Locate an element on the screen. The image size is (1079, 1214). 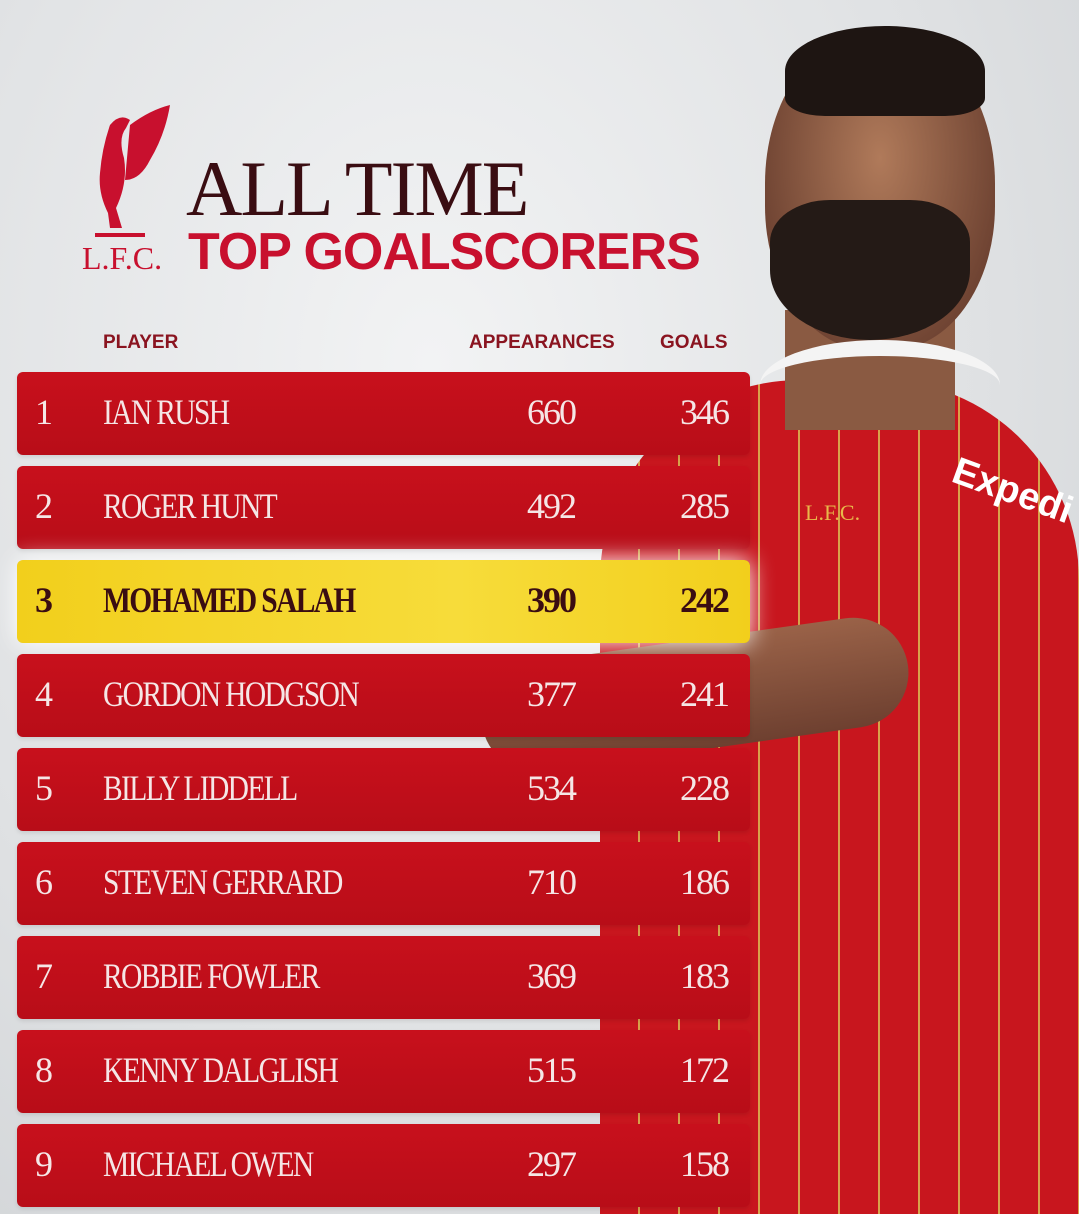
table-row: 7 ROBBIE FOWLER 369 183 is located at coordinates (383, 977).